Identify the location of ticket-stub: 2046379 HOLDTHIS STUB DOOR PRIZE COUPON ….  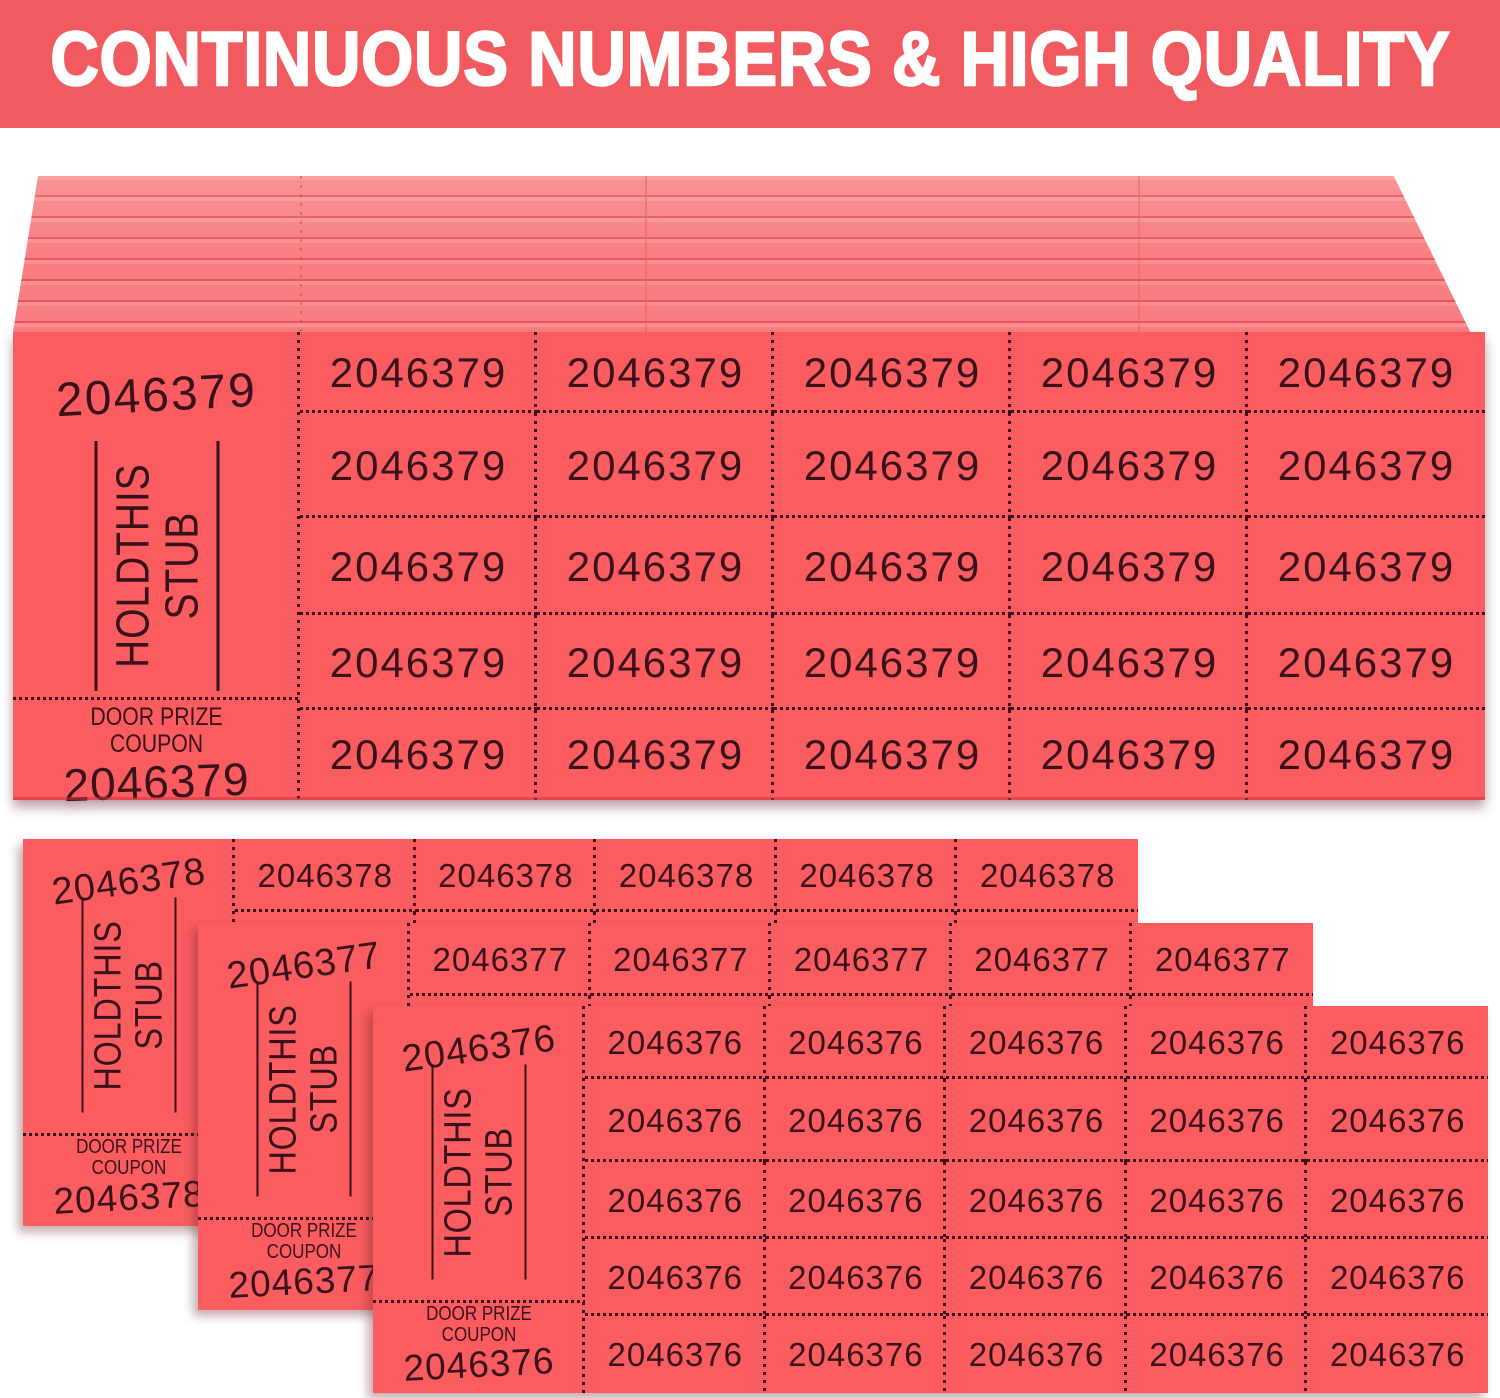
(156, 571).